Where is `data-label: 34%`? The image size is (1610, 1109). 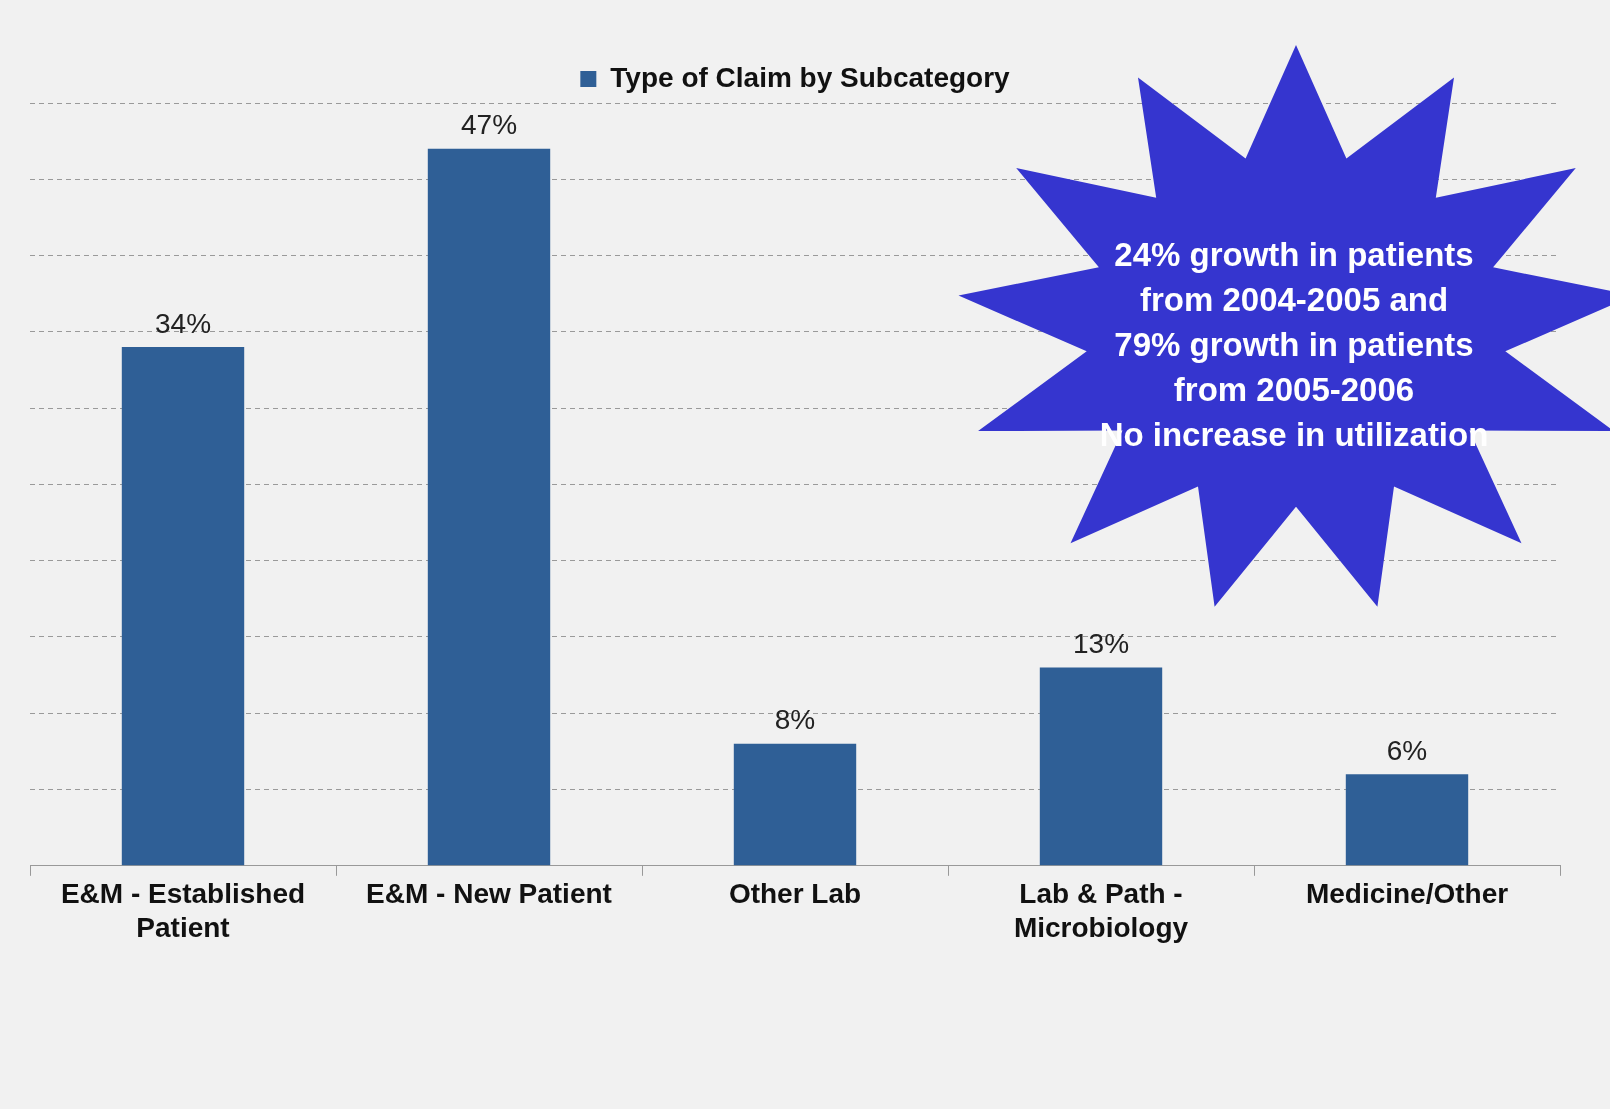
data-label: 34% is located at coordinates (183, 323).